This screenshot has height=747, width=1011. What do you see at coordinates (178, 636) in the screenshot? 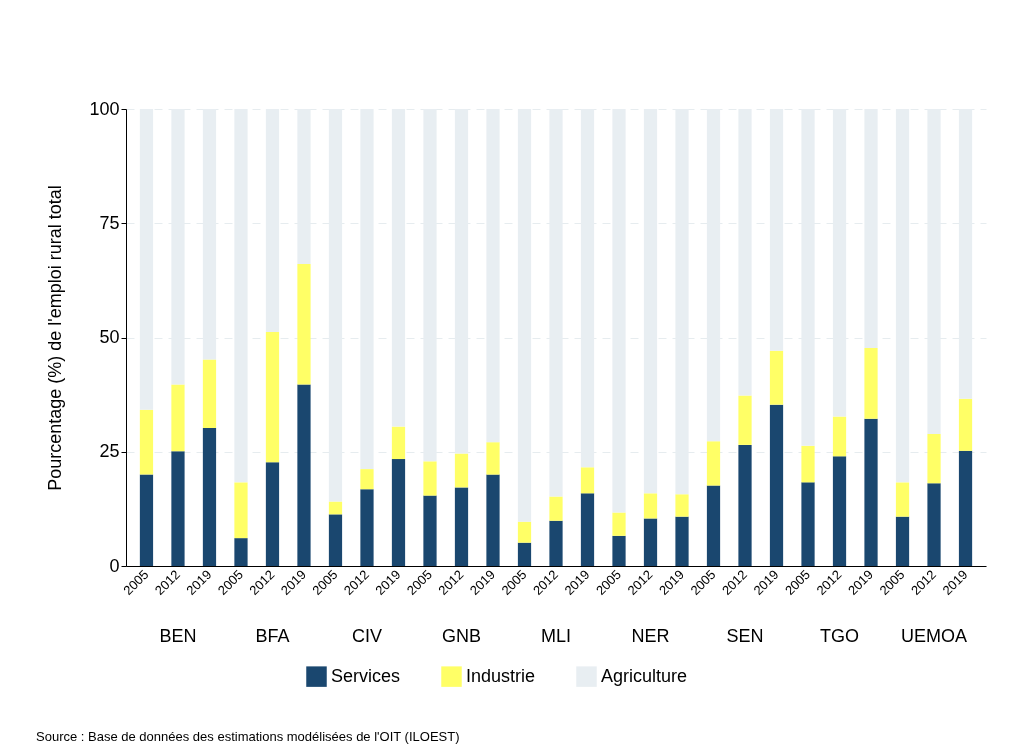
I see `text: BEN` at bounding box center [178, 636].